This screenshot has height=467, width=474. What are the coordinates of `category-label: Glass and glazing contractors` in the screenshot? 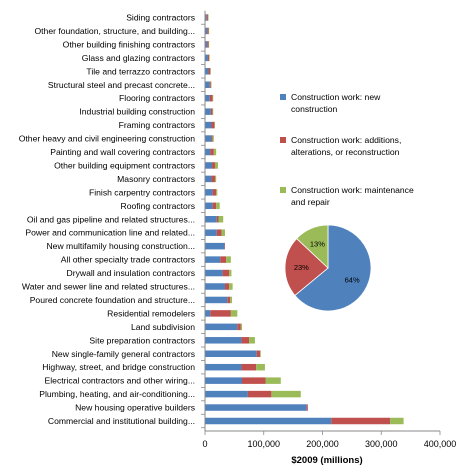 It's located at (138, 58).